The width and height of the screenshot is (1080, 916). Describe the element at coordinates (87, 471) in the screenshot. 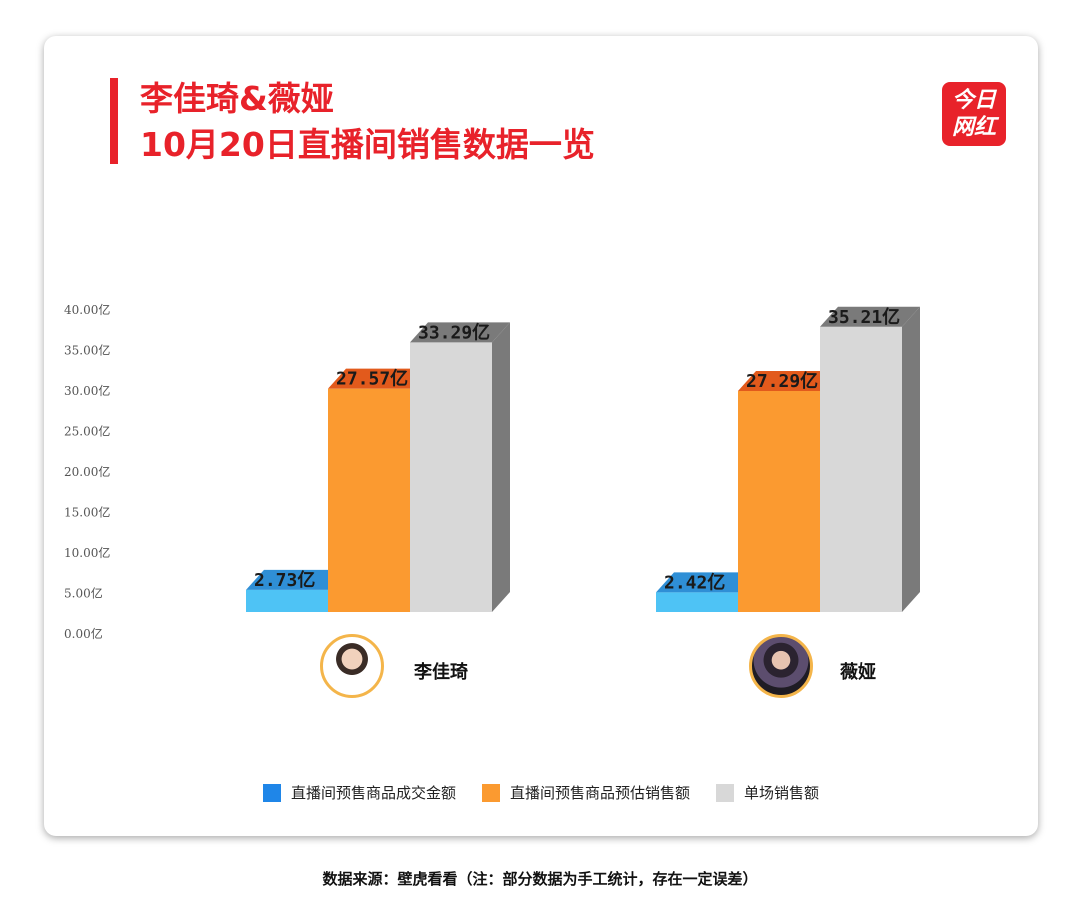

I see `y-tick-label: 20.00亿` at that location.